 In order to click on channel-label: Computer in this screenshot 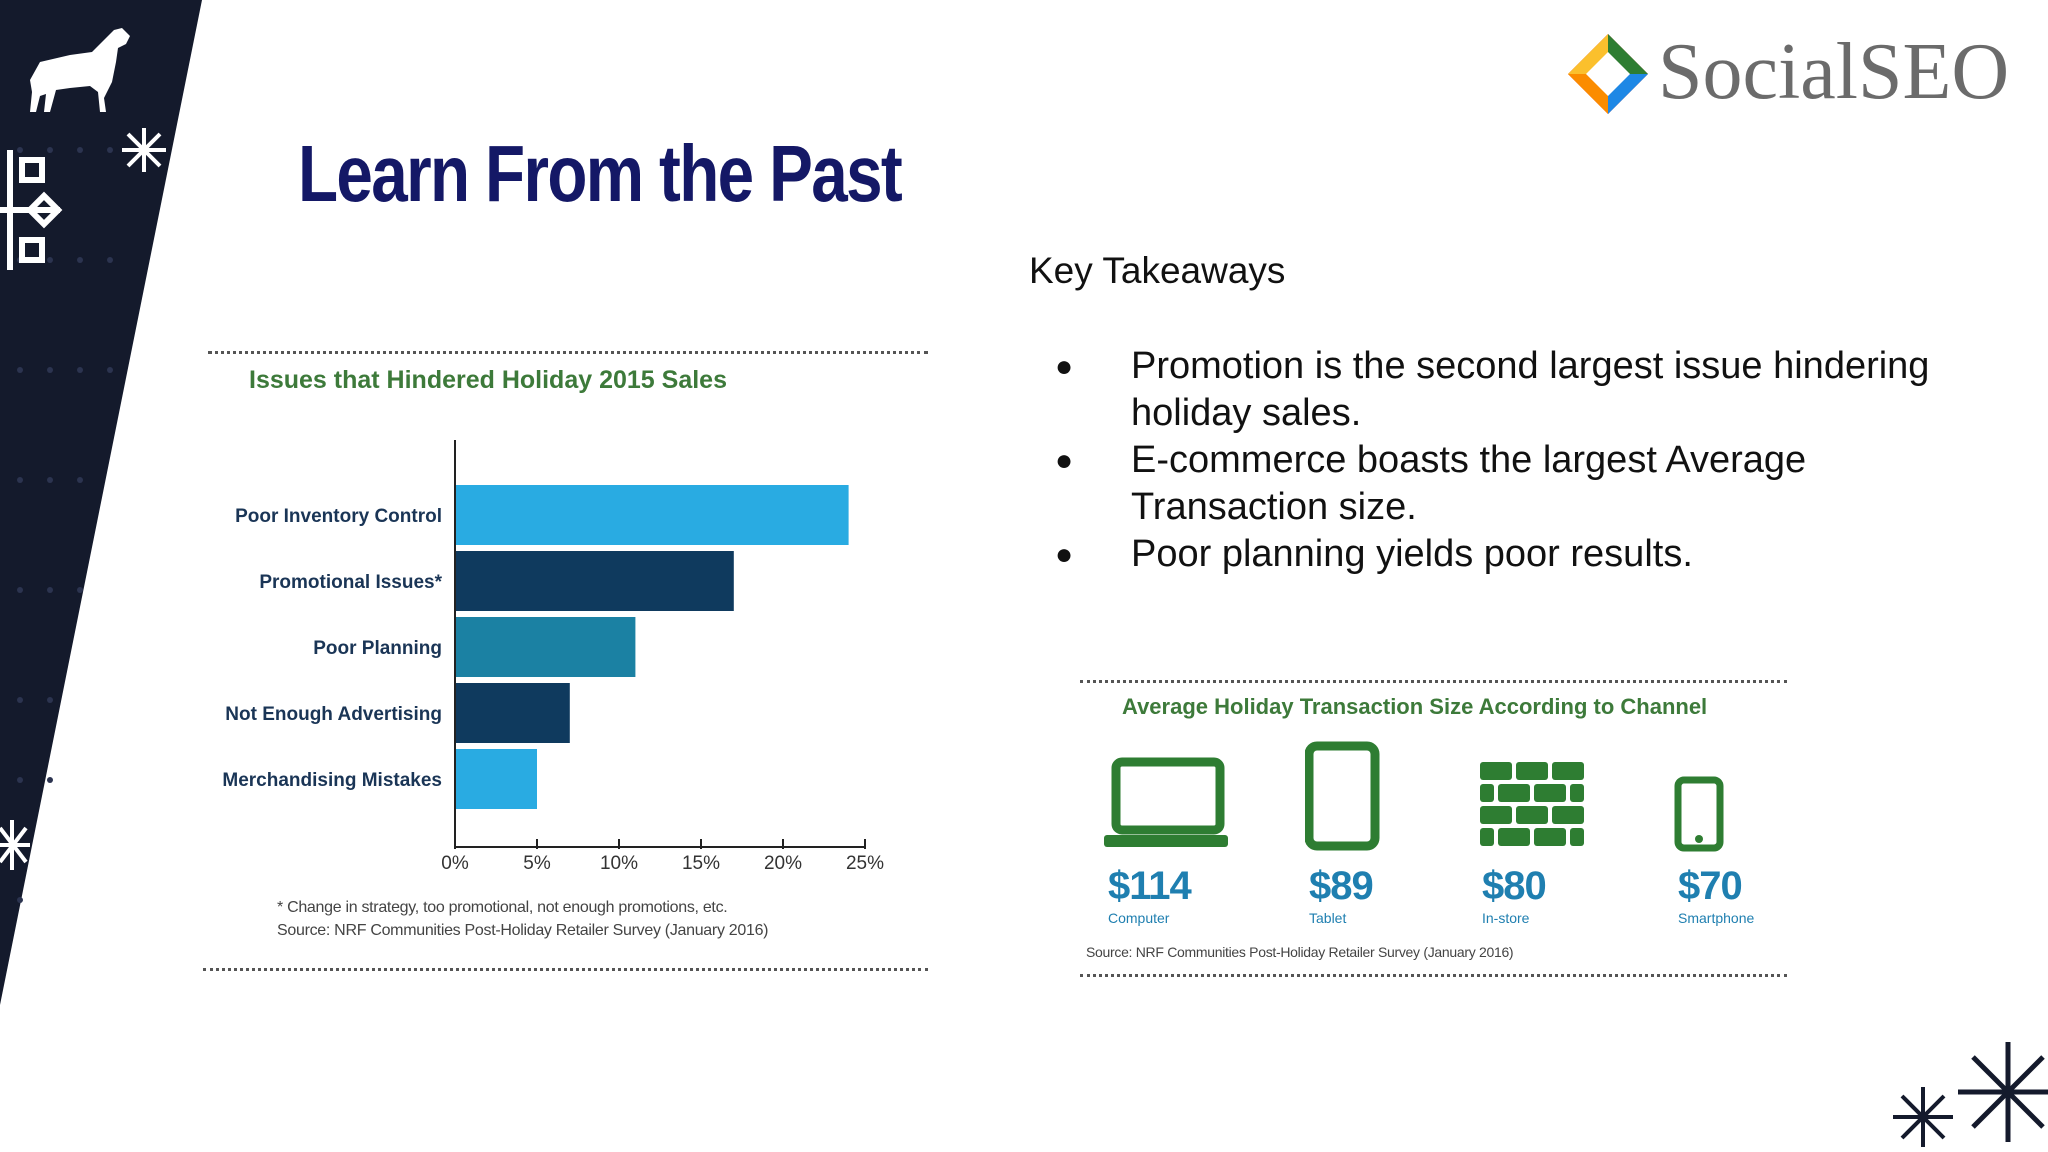, I will do `click(1139, 918)`.